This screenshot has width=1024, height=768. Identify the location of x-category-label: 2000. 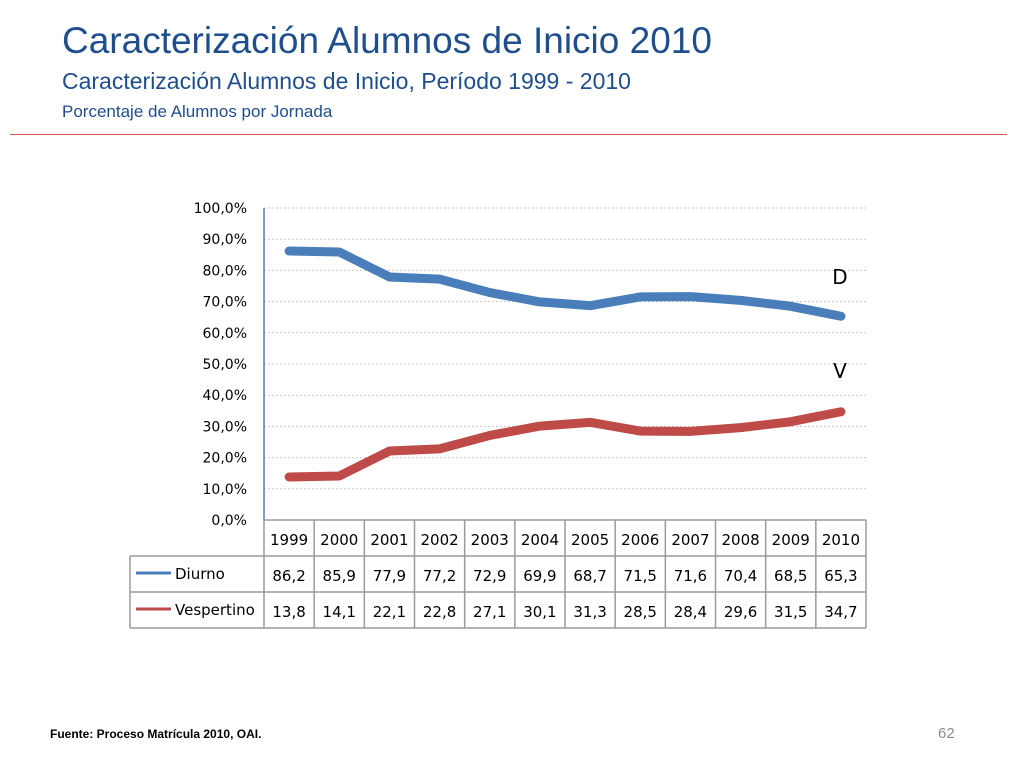
(339, 540).